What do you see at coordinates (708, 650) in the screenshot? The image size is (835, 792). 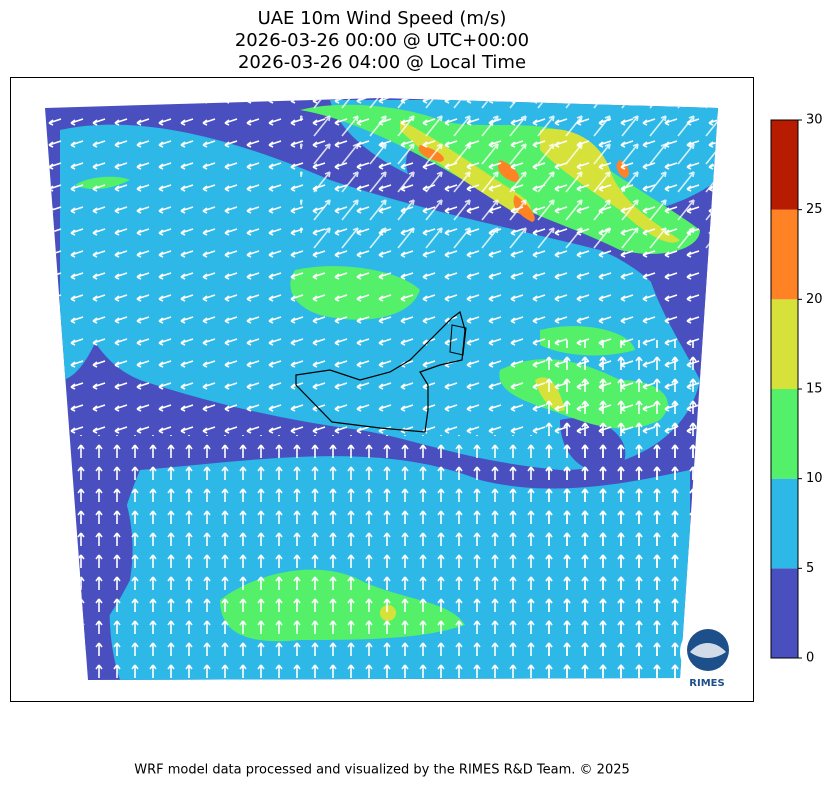 I see `logo-wave` at bounding box center [708, 650].